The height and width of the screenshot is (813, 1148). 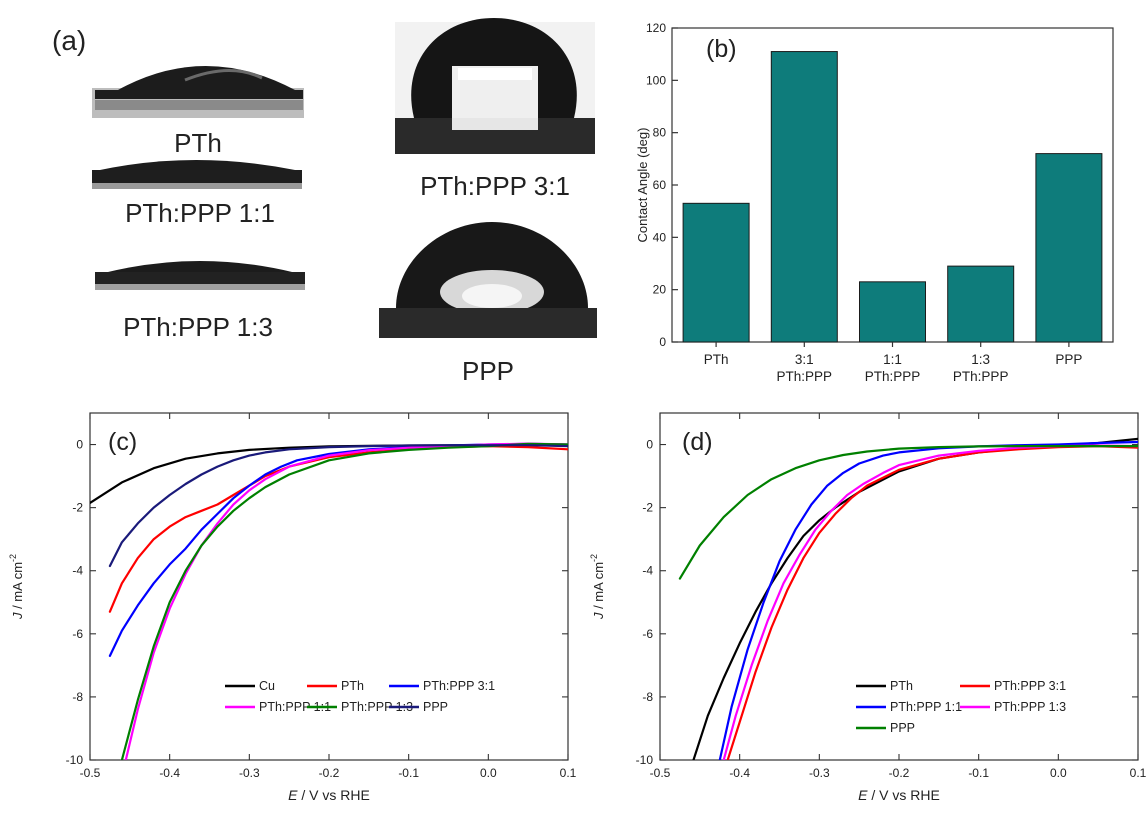 I want to click on y-axis-label: Contact Angle (deg), so click(x=642, y=185).